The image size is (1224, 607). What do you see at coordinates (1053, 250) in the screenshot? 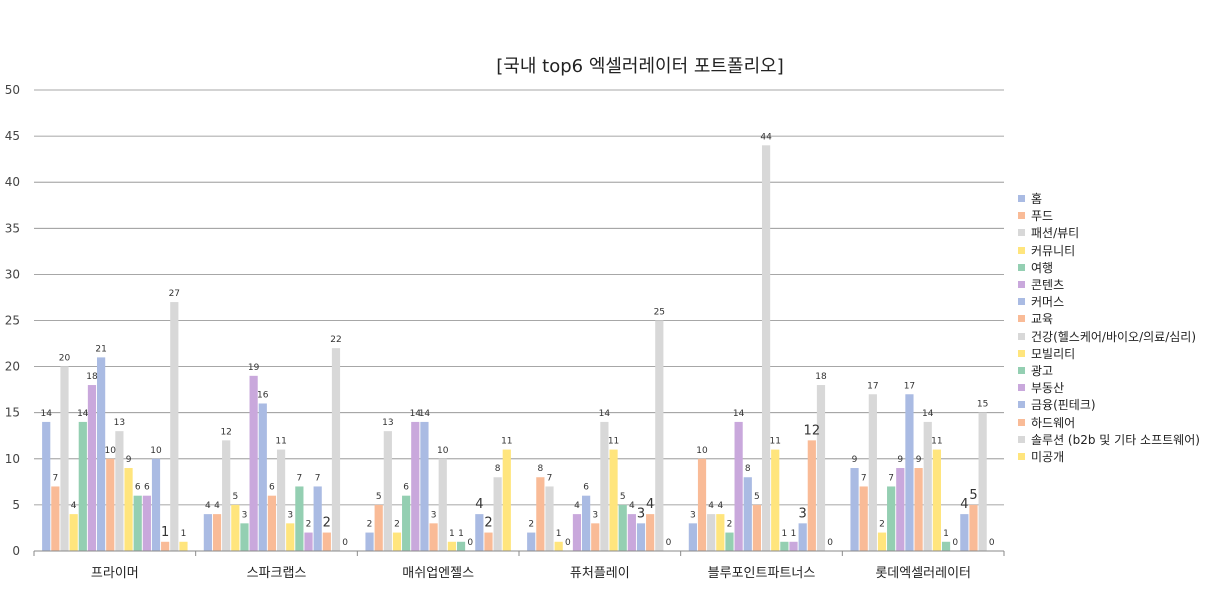
I see `legend-label: 커뮤니티` at bounding box center [1053, 250].